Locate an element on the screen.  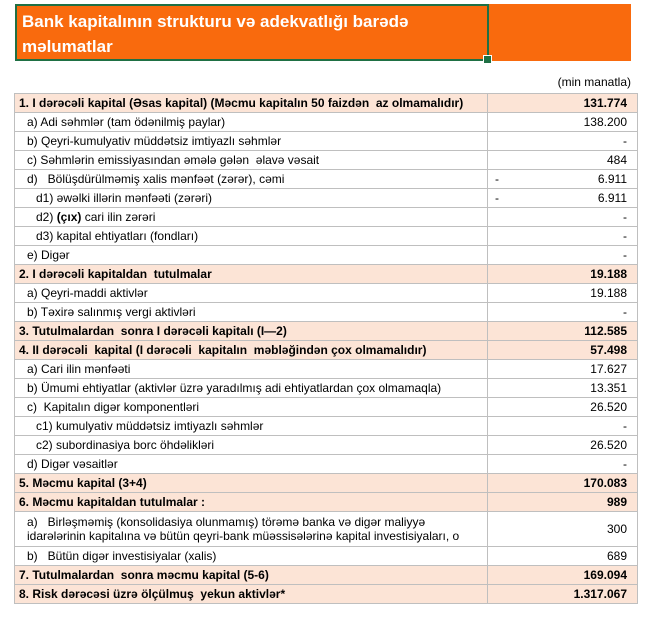
row-label-cell: b) Təxirə salınmış vergi aktivləri is located at coordinates (251, 312).